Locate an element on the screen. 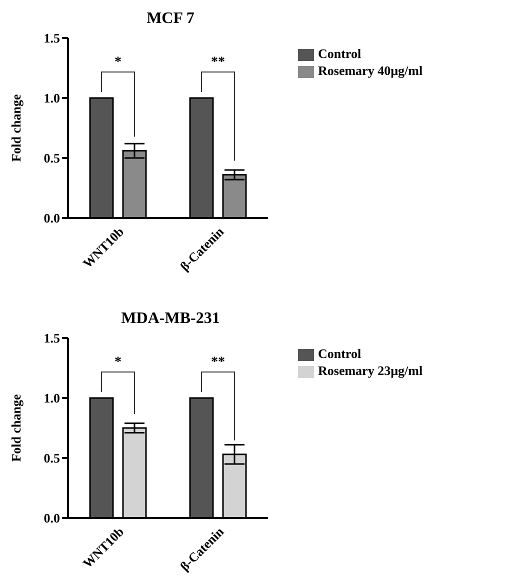 This screenshot has width=530, height=585. chart-title: MDA-MB-231 is located at coordinates (170, 319).